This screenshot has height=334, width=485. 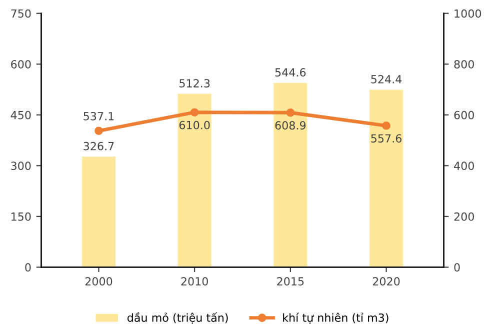 I want to click on data-label: 512.3, so click(x=195, y=83).